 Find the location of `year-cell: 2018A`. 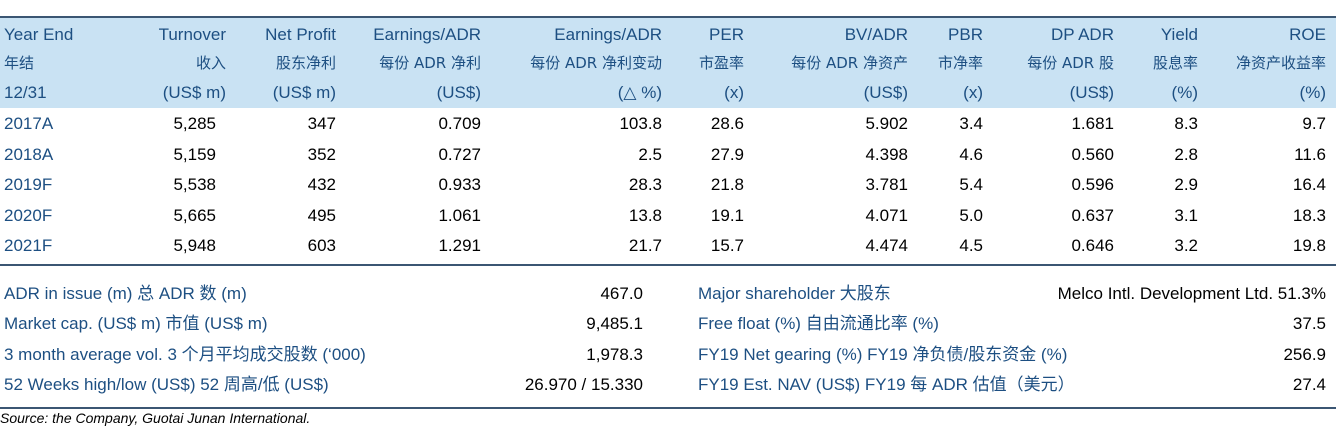

year-cell: 2018A is located at coordinates (29, 154).